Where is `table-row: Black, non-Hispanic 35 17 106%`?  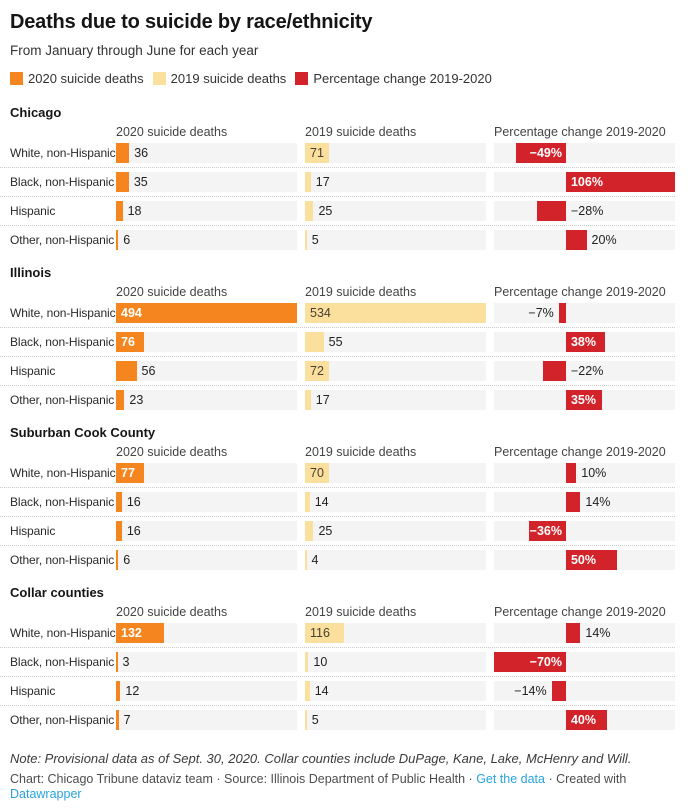 table-row: Black, non-Hispanic 35 17 106% is located at coordinates (342, 182).